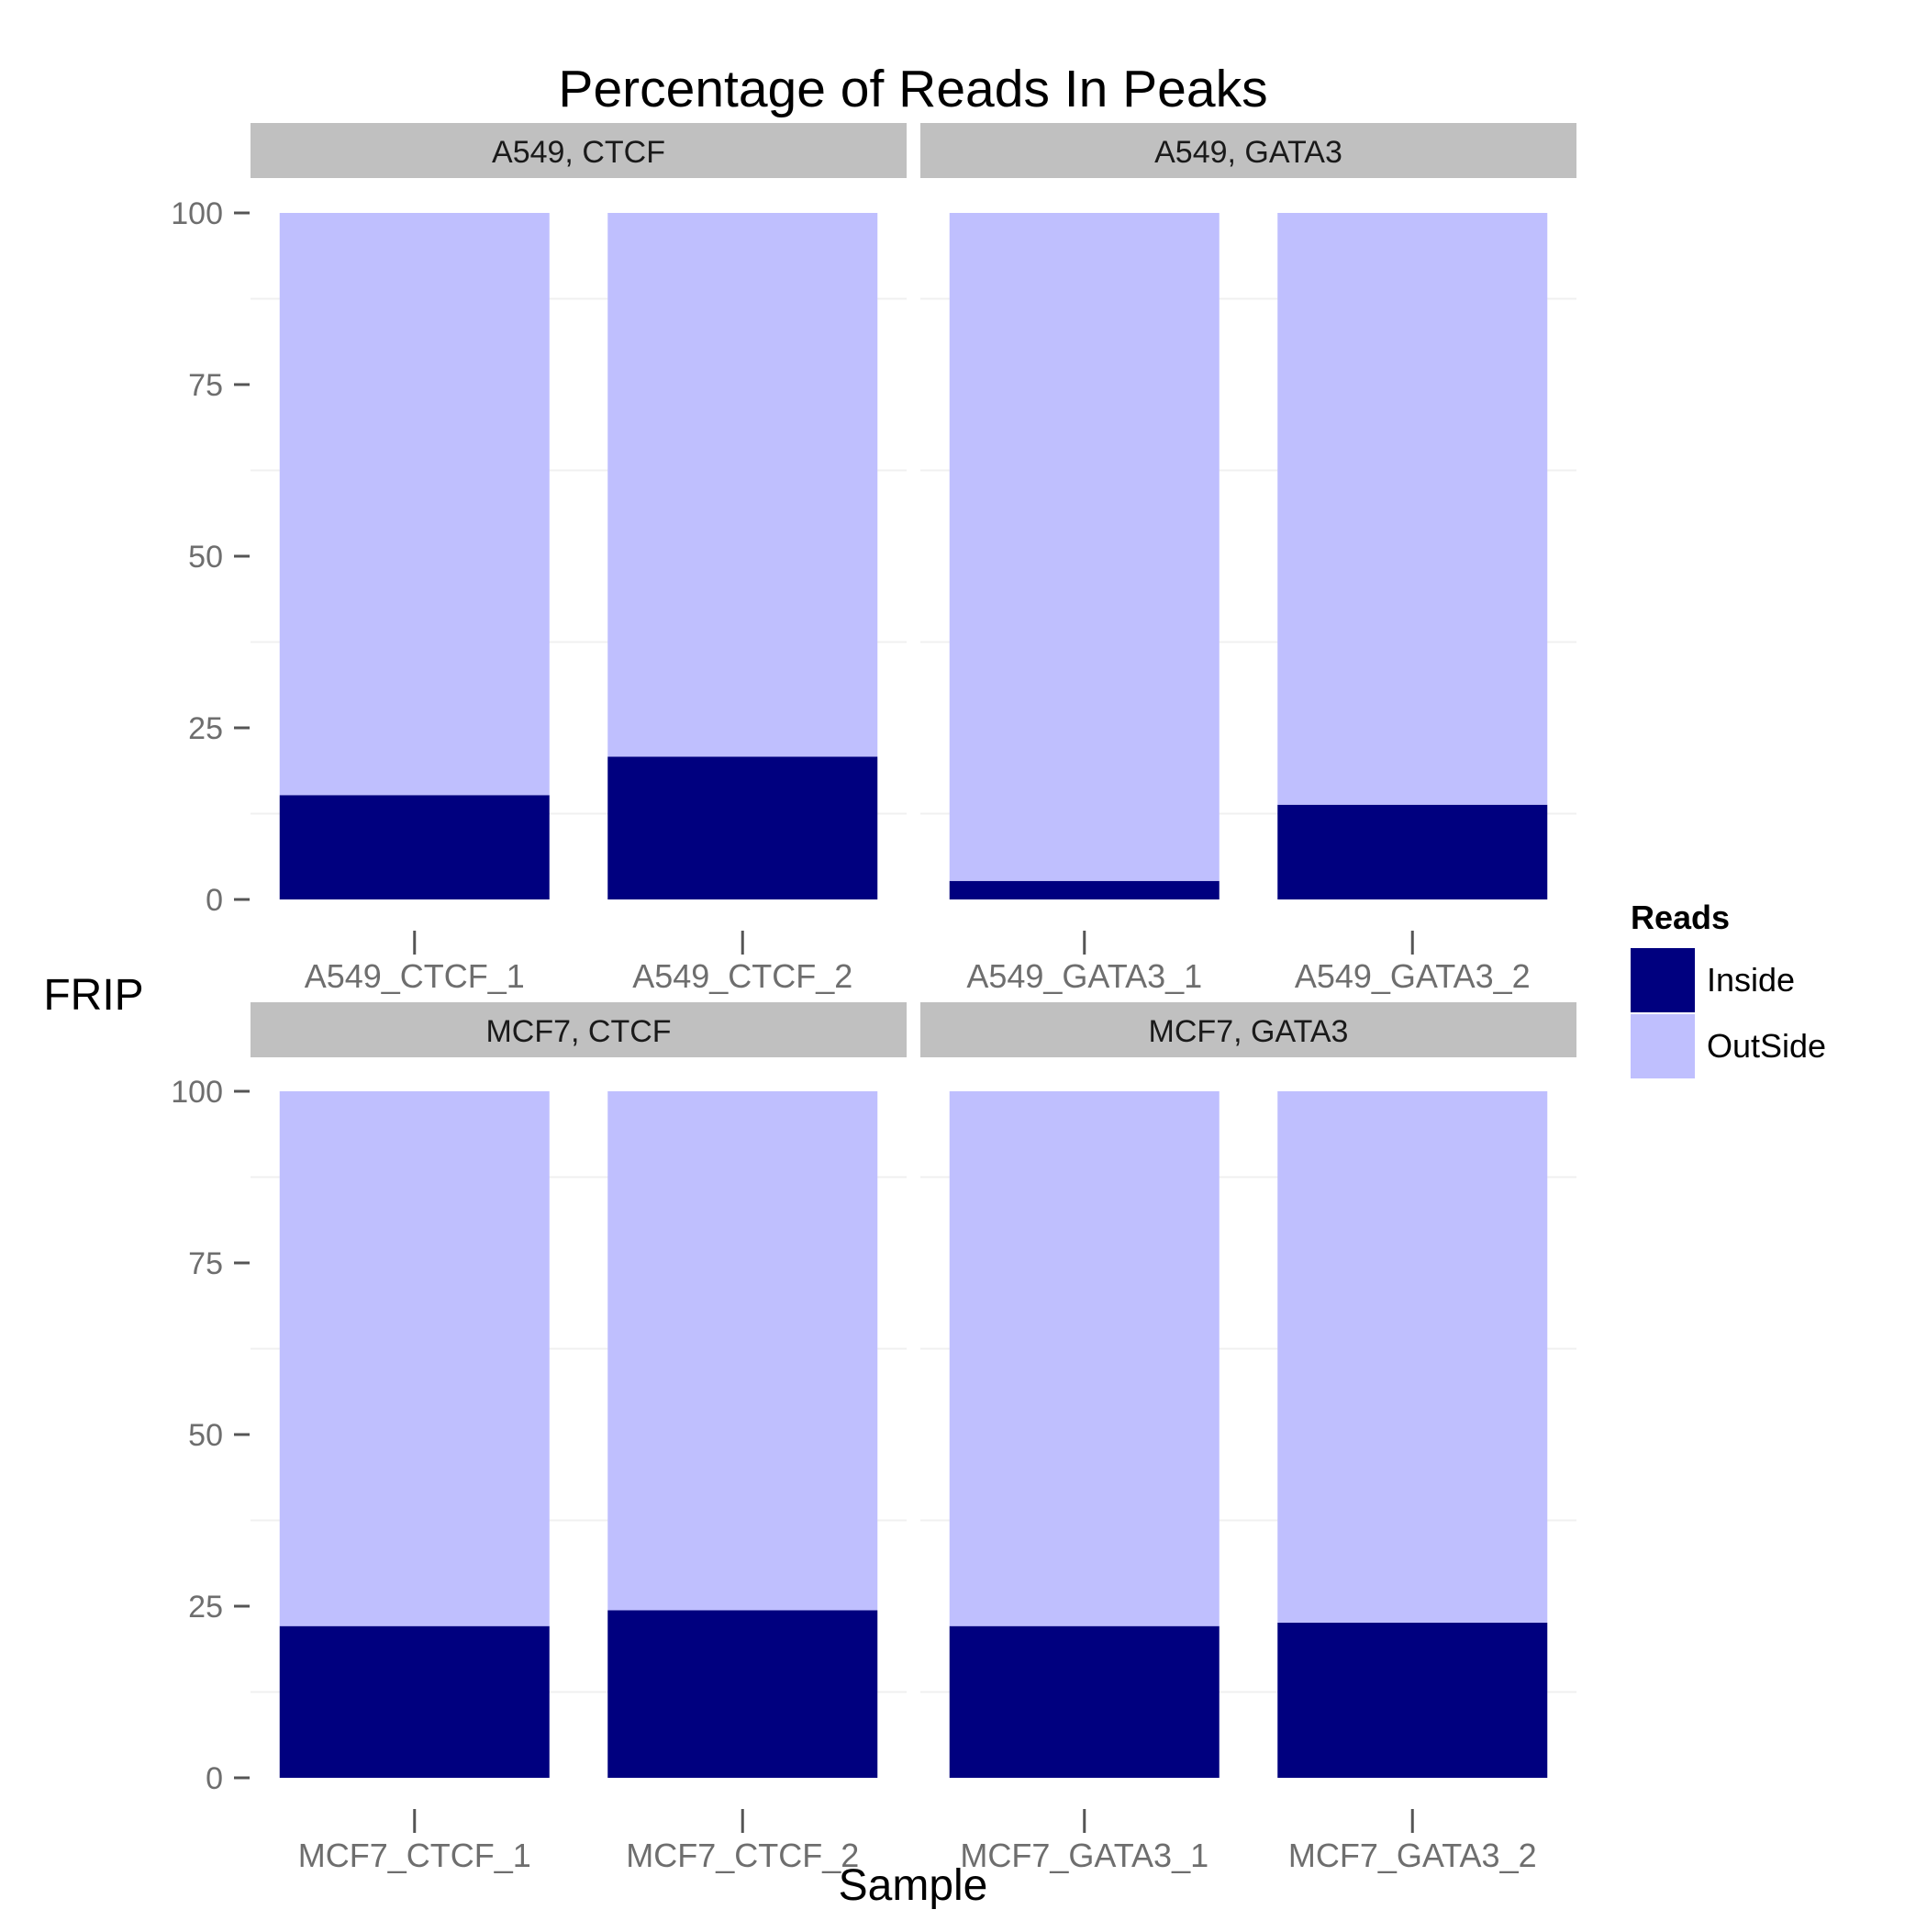 This screenshot has width=1927, height=1932. Describe the element at coordinates (1751, 980) in the screenshot. I see `legend-label: Inside` at that location.